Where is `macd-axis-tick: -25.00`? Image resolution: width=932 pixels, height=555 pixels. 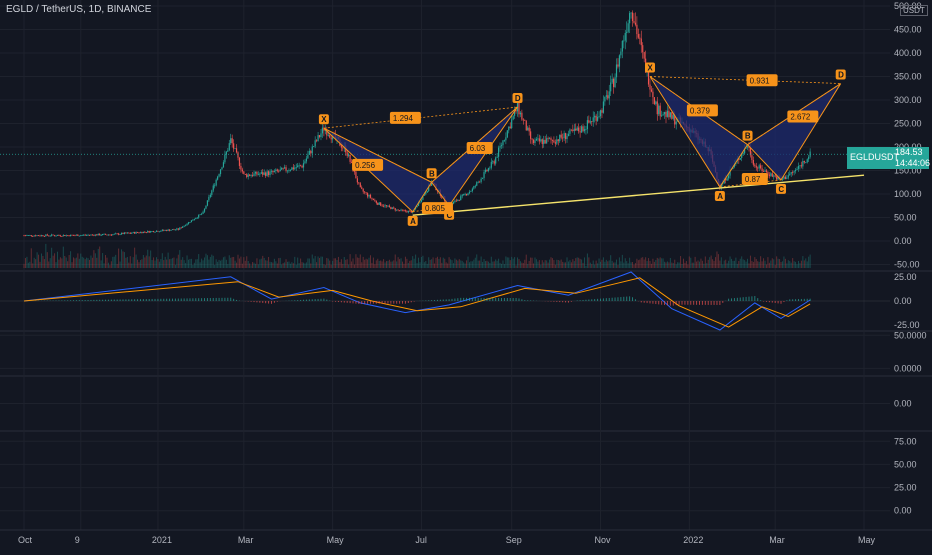
macd-axis-tick: -25.00 is located at coordinates (907, 325).